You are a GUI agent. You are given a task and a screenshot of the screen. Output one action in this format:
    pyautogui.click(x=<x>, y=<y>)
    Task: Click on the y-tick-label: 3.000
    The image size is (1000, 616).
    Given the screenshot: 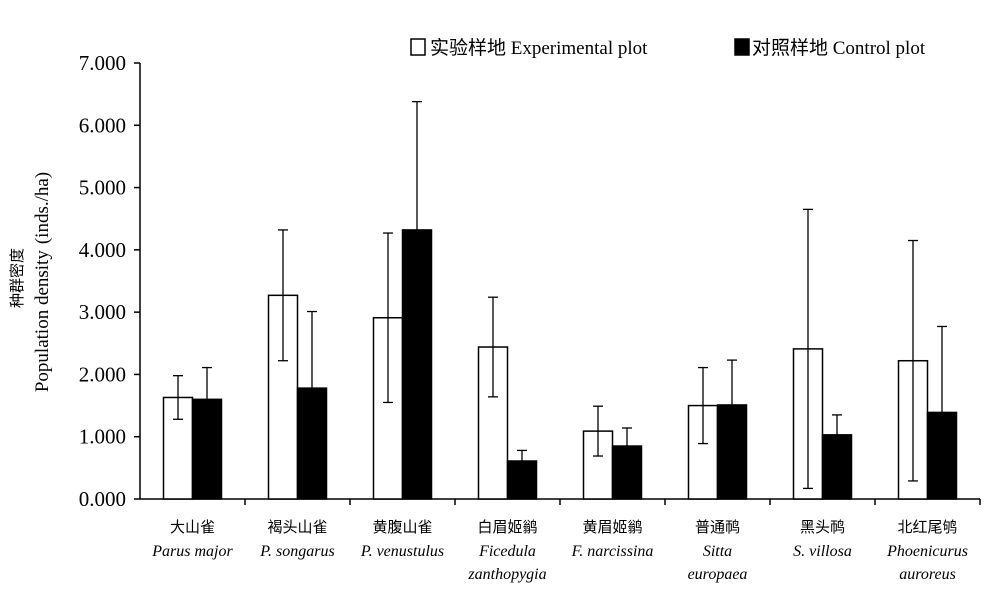 What is the action you would take?
    pyautogui.click(x=102, y=312)
    